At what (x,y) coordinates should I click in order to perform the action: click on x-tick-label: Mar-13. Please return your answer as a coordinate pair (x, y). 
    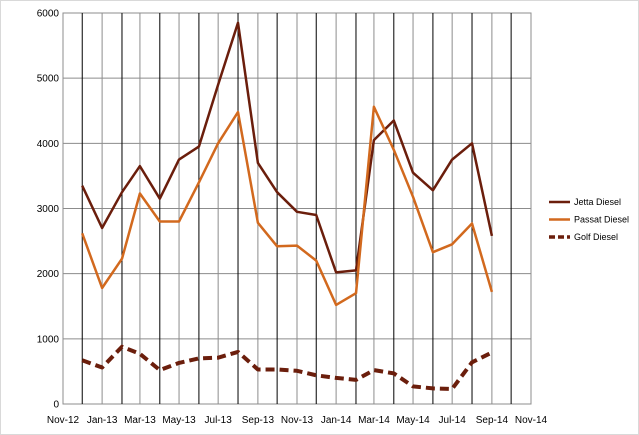
    Looking at the image, I should click on (140, 420).